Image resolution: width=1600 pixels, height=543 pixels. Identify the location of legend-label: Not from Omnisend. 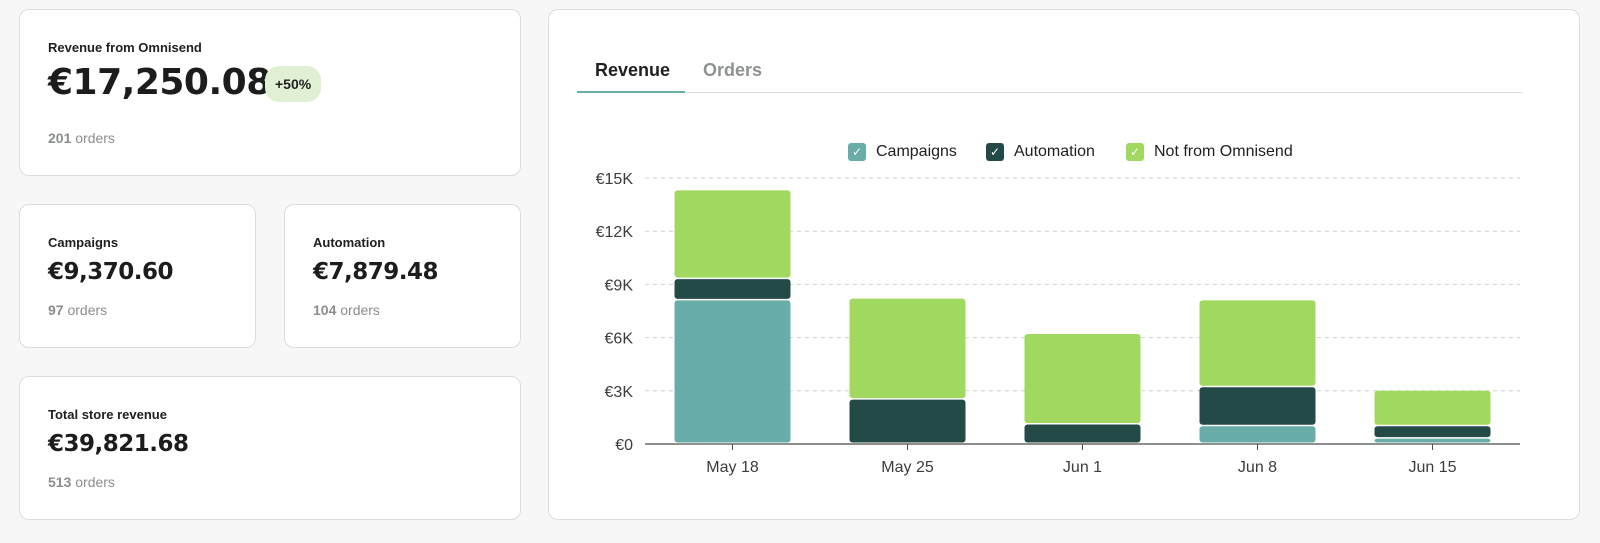
(1223, 151).